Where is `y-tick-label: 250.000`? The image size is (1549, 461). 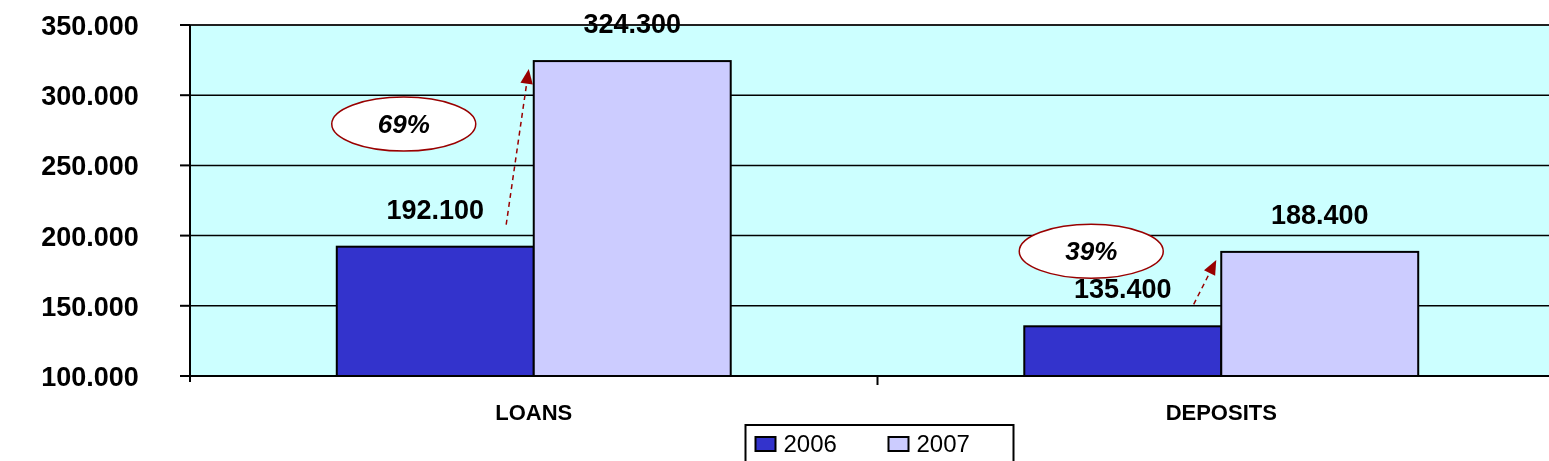
y-tick-label: 250.000 is located at coordinates (90, 166).